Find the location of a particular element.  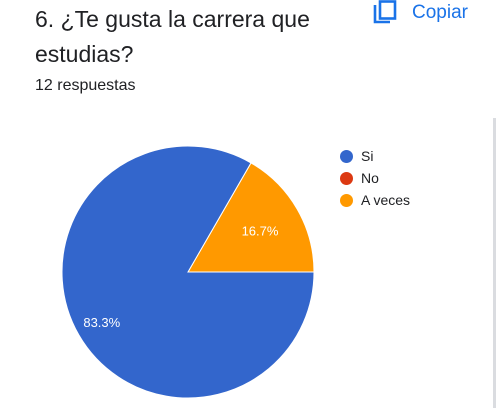

chart-legend: Si No A veces is located at coordinates (375, 178).